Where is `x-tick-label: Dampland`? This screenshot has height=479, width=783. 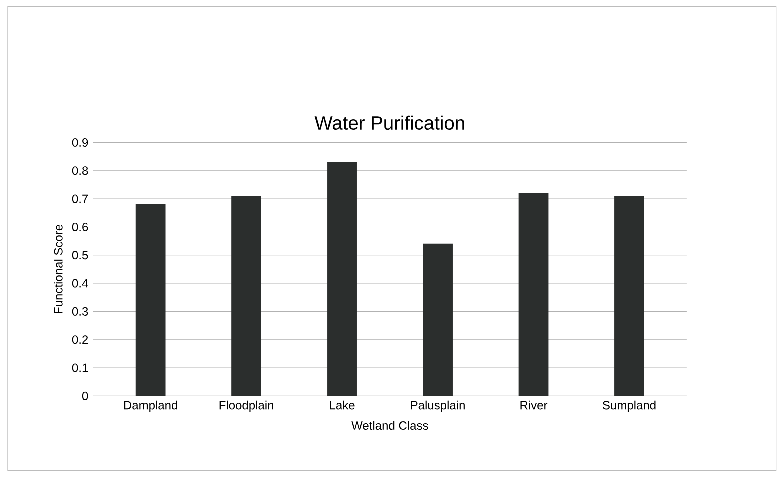 x-tick-label: Dampland is located at coordinates (151, 406).